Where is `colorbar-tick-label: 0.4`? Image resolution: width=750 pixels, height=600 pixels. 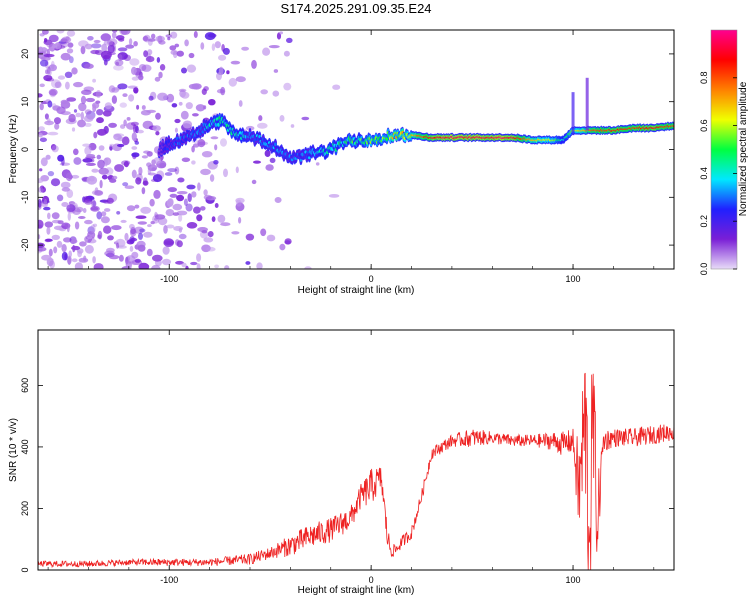 colorbar-tick-label: 0.4 is located at coordinates (704, 173).